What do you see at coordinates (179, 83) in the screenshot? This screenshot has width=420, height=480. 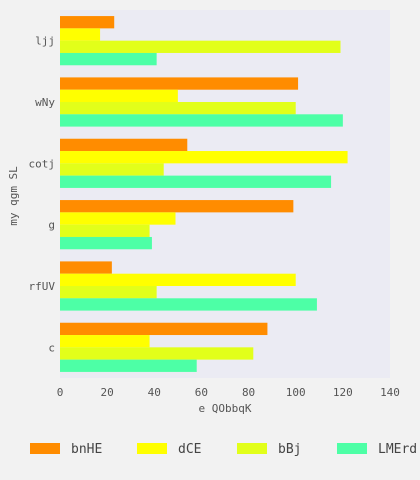 I see `bar-bnHE-wNy` at bounding box center [179, 83].